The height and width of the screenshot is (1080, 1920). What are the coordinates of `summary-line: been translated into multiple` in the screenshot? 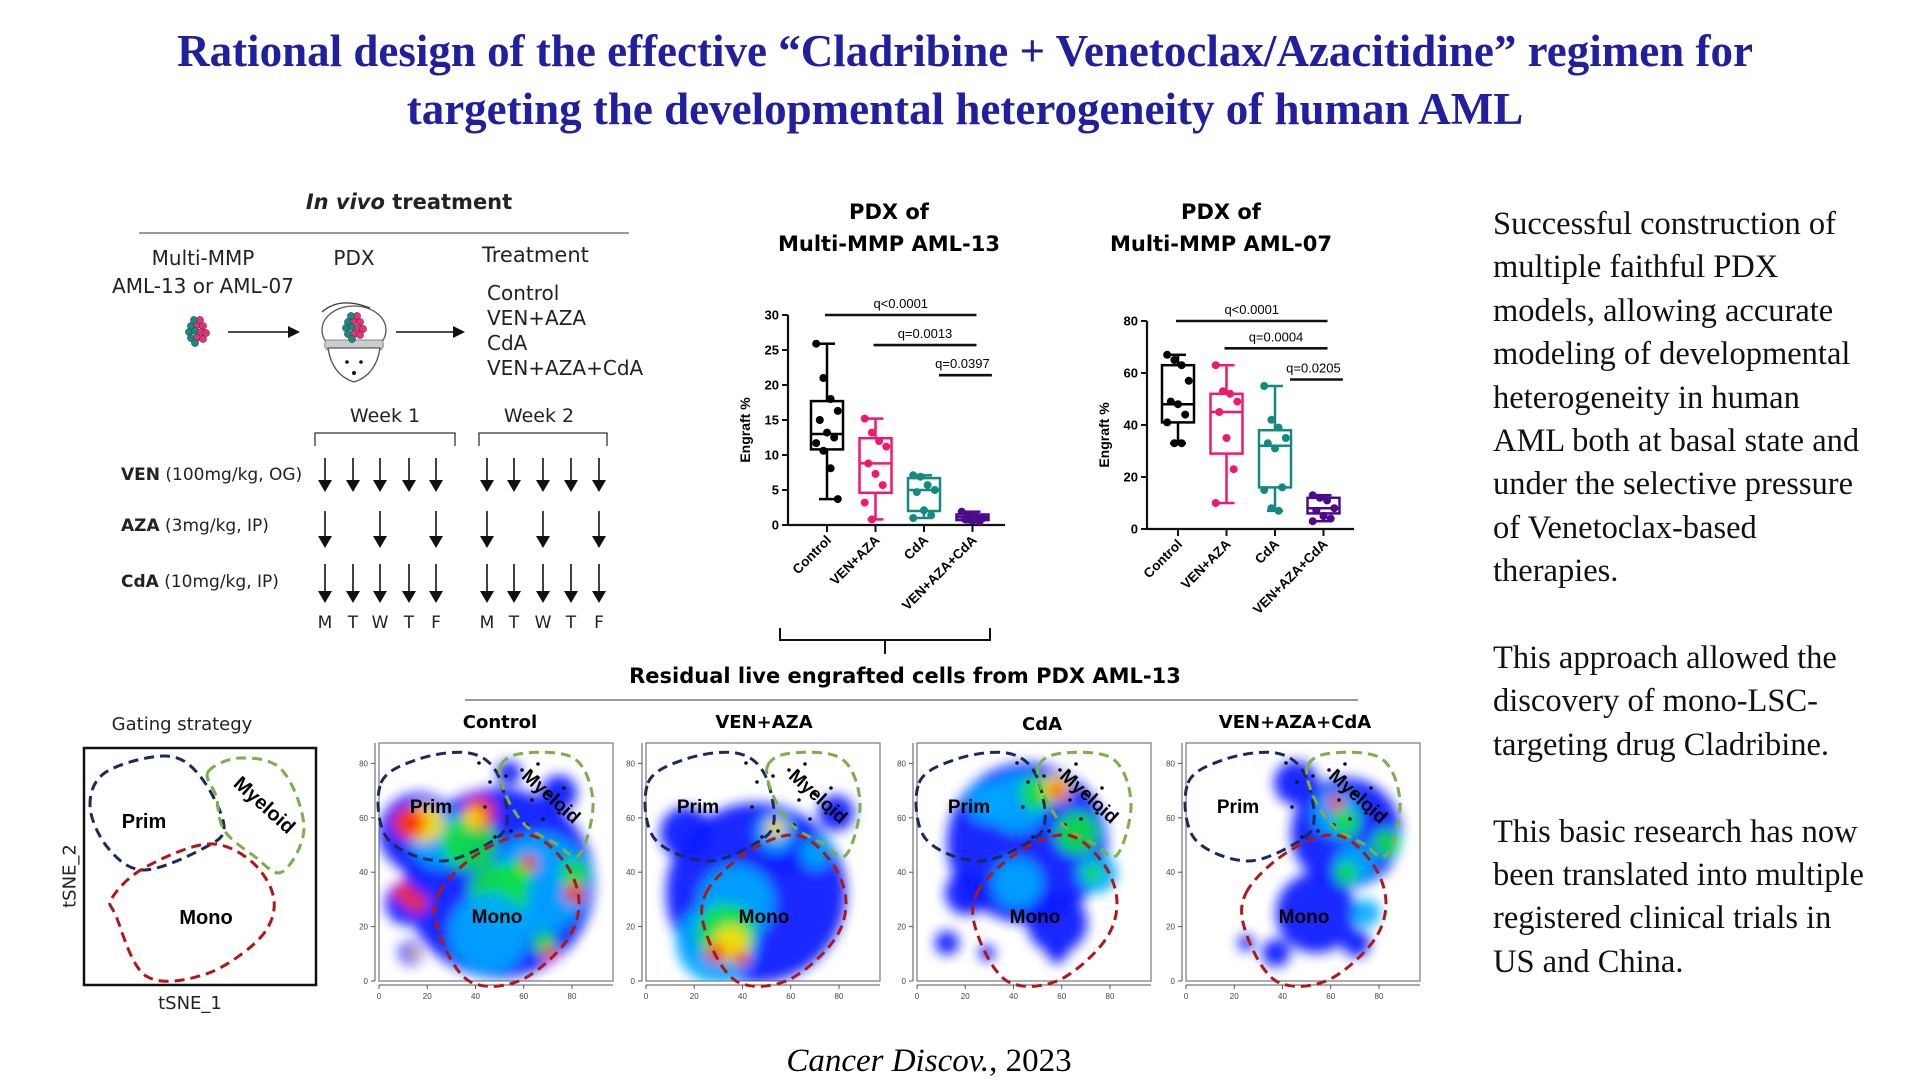 It's located at (1678, 875).